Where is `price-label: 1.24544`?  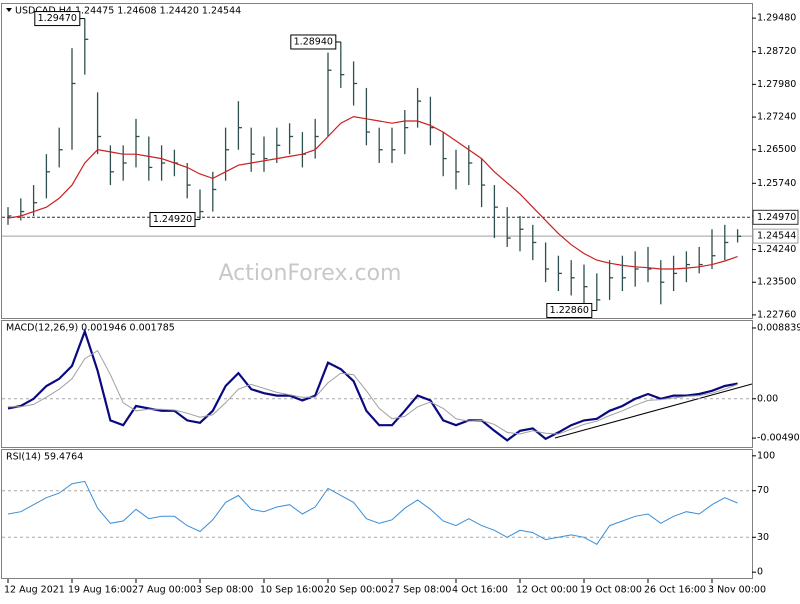
price-label: 1.24544 is located at coordinates (776, 236).